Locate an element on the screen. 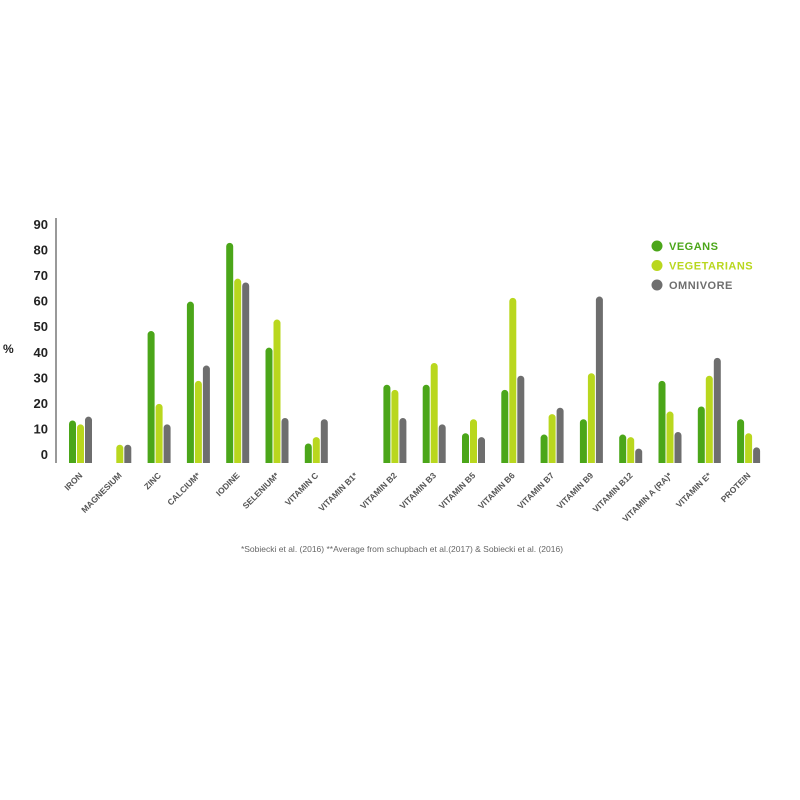  y-tick-label: 90 is located at coordinates (41, 224).